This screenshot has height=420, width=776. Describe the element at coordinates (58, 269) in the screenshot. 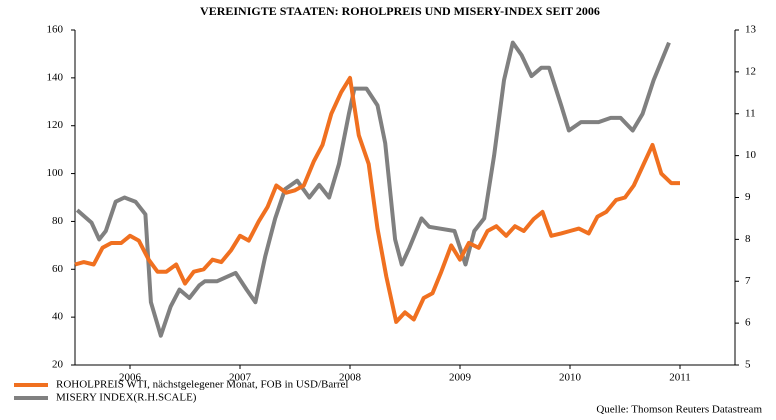

I see `y-tick-label: 60` at that location.